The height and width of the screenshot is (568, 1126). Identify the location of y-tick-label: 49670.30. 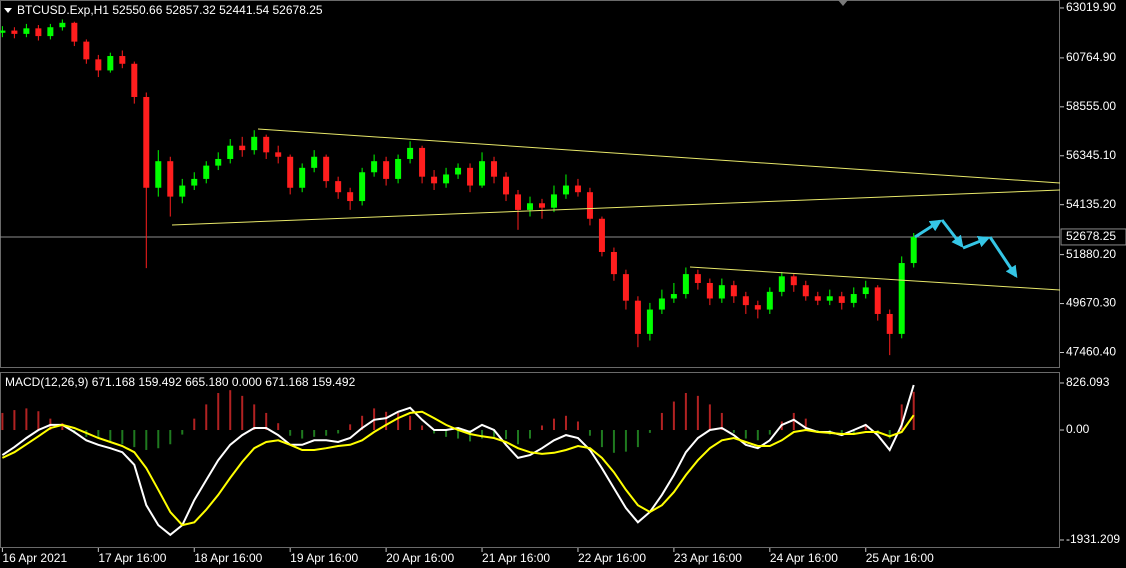
(1091, 303).